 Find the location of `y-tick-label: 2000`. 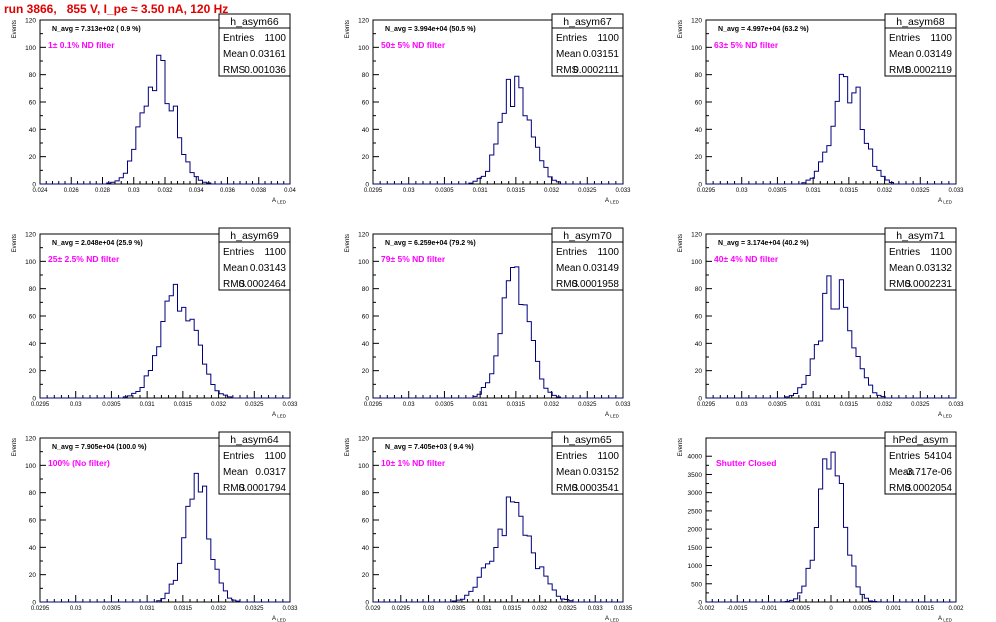

y-tick-label: 2000 is located at coordinates (695, 530).